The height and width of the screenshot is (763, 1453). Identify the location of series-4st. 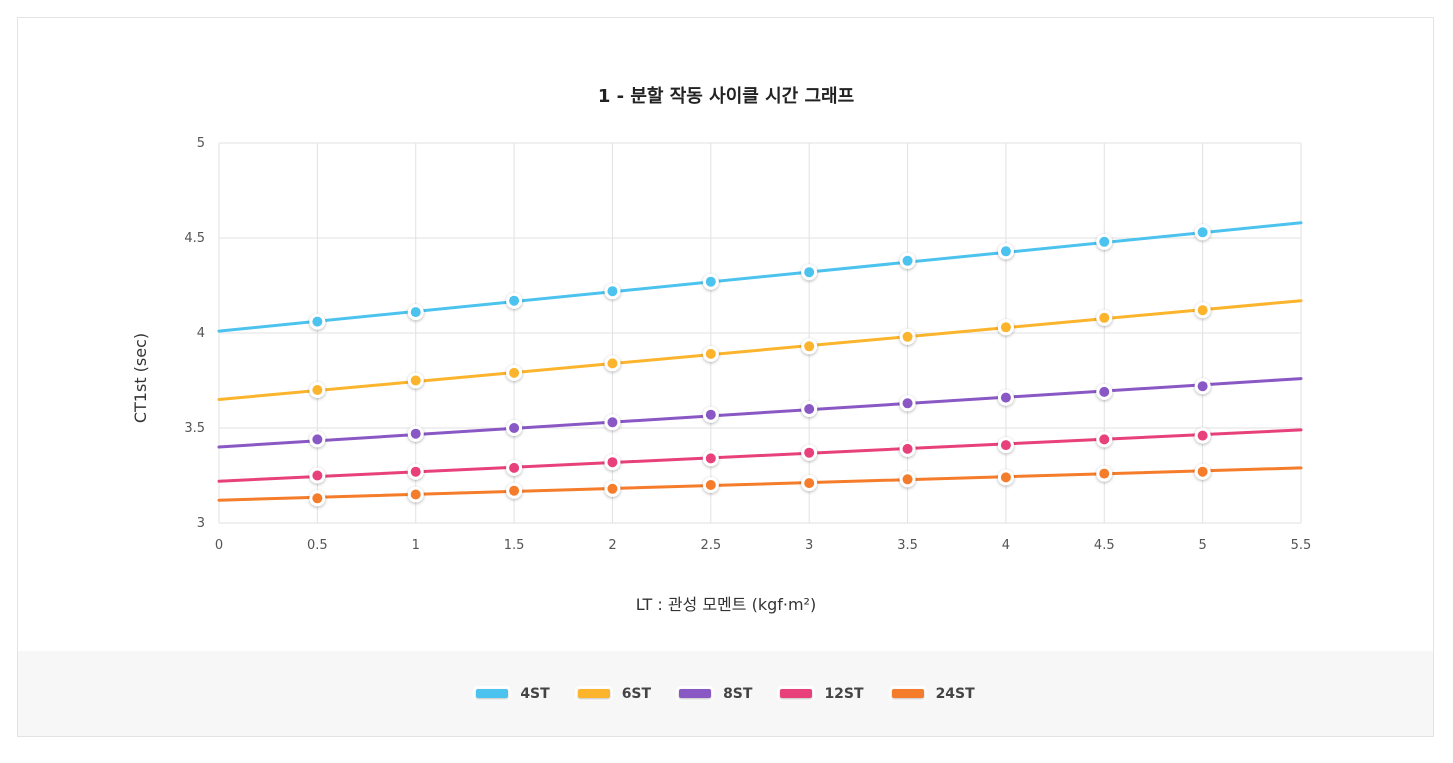
(760, 277).